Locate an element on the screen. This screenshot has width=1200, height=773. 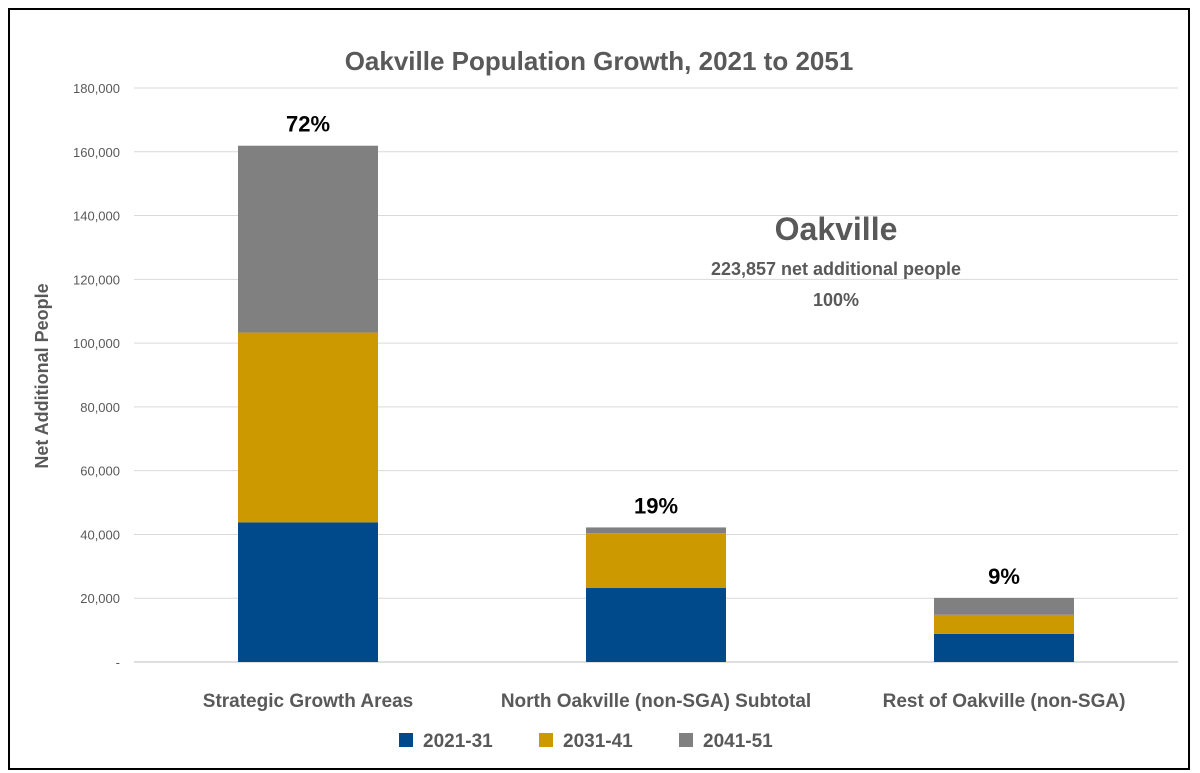
legend-label: 2031-41 is located at coordinates (598, 741).